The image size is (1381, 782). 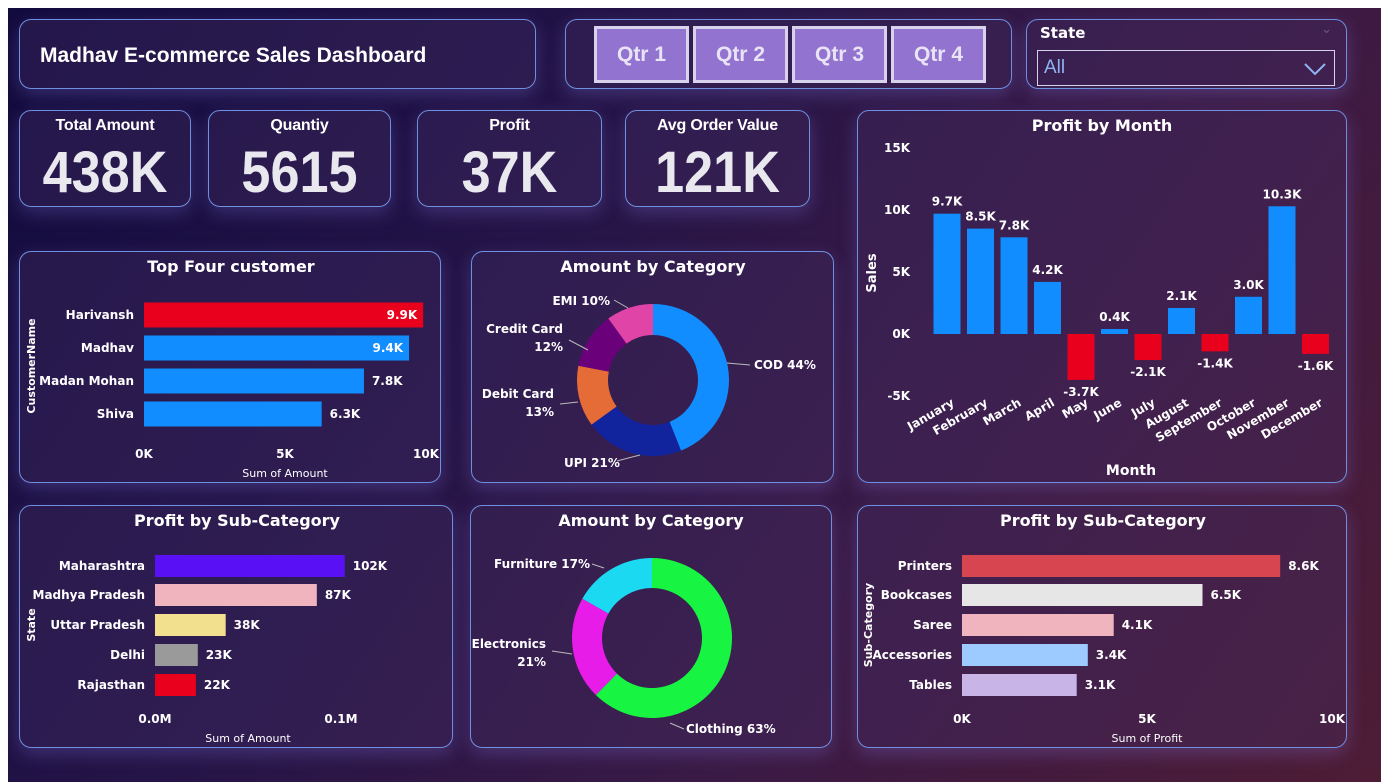 I want to click on page-title: Madhav E-commerce Sales Dashboard, so click(x=233, y=55).